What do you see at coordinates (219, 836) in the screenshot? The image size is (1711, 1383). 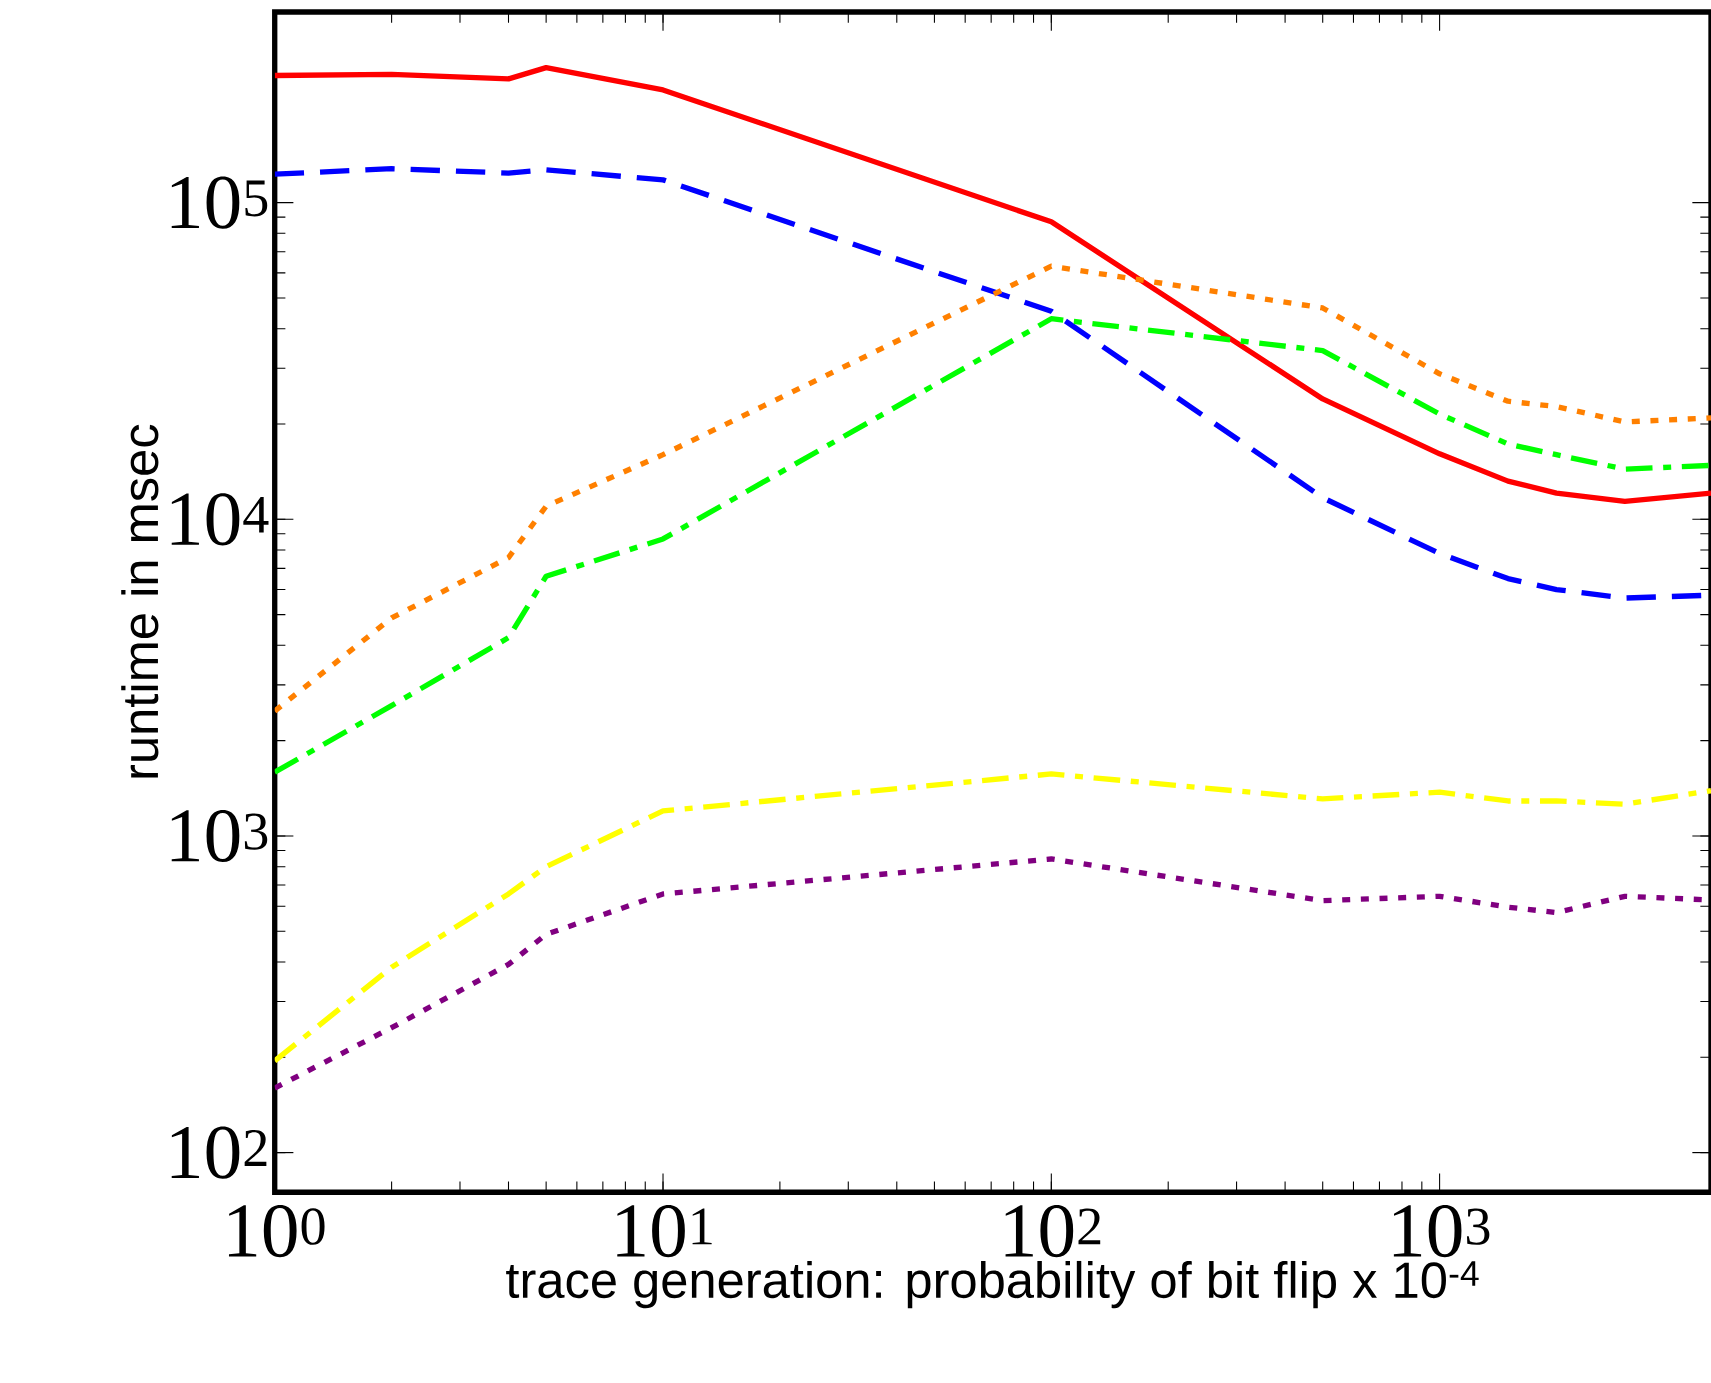 I see `y-tick-label: 10$^{3}$` at bounding box center [219, 836].